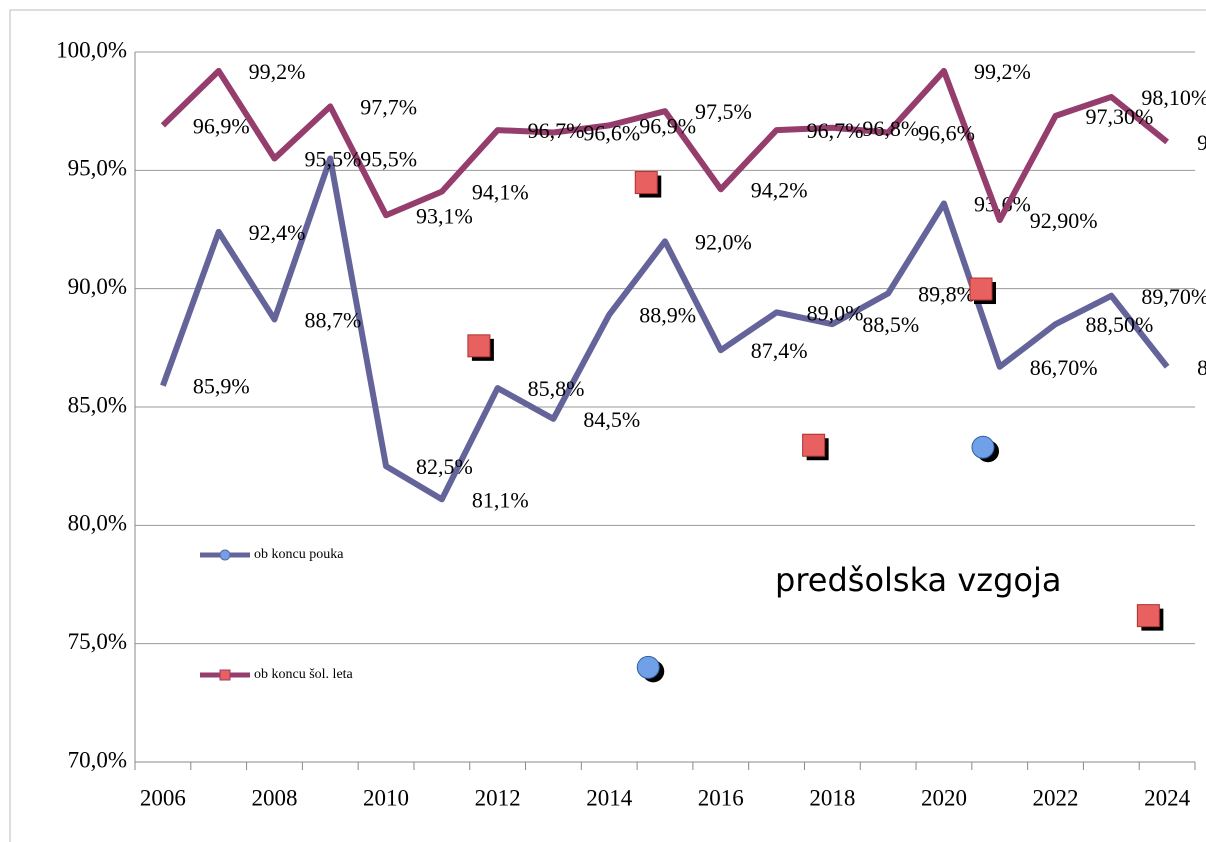  Describe the element at coordinates (500, 192) in the screenshot. I see `data-label: 94,1%` at that location.